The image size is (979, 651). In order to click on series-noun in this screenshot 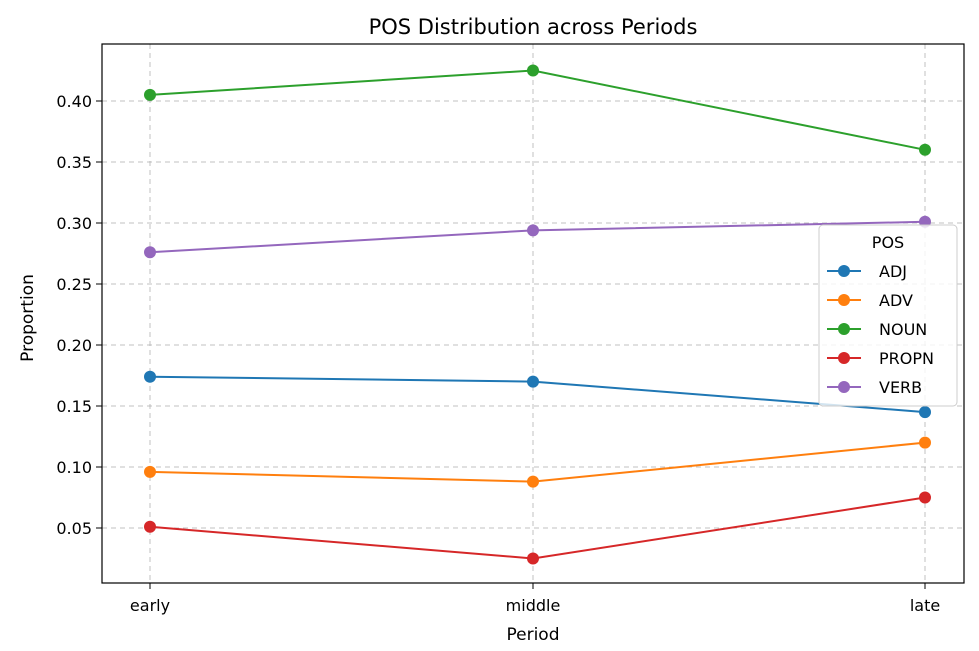, I will do `click(537, 110)`.